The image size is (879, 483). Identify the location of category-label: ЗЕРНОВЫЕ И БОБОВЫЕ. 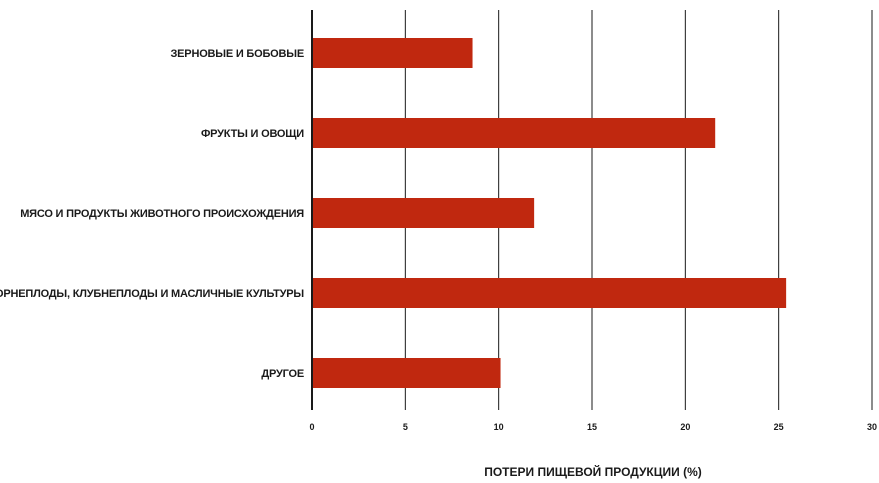
(237, 54).